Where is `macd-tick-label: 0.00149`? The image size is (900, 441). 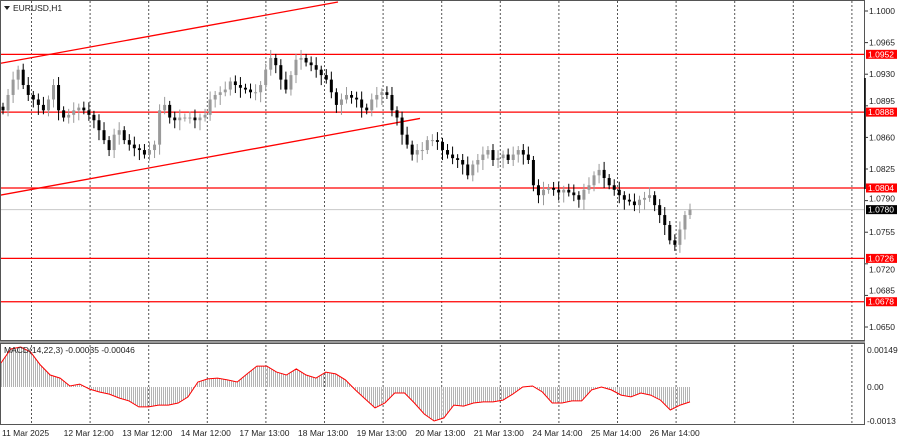 macd-tick-label: 0.00149 is located at coordinates (882, 350).